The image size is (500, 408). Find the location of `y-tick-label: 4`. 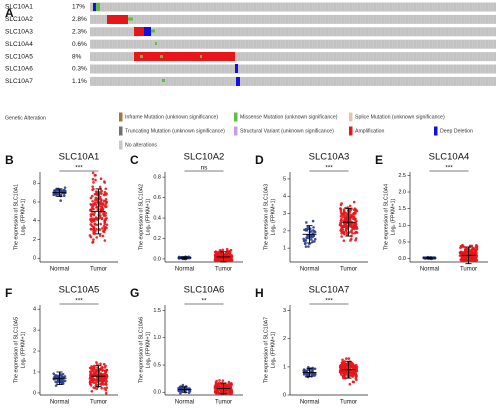

y-tick-label: 4 is located at coordinates (34, 310).